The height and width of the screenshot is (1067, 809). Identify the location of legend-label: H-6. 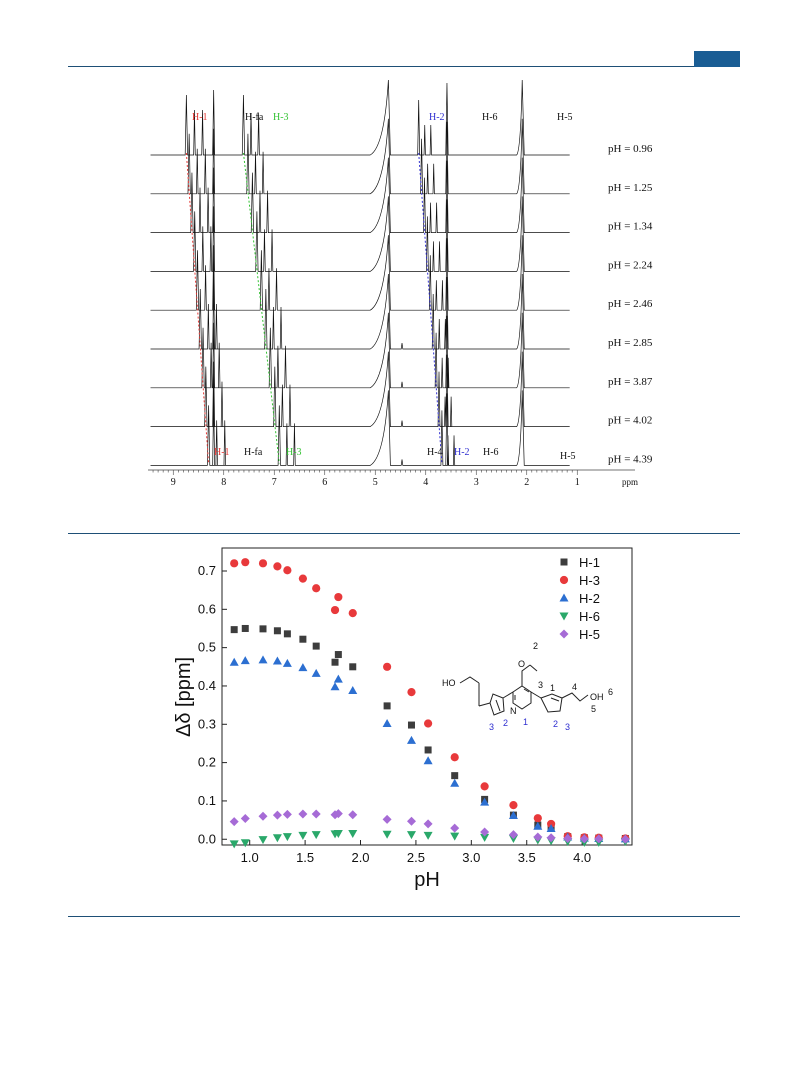
(589, 616).